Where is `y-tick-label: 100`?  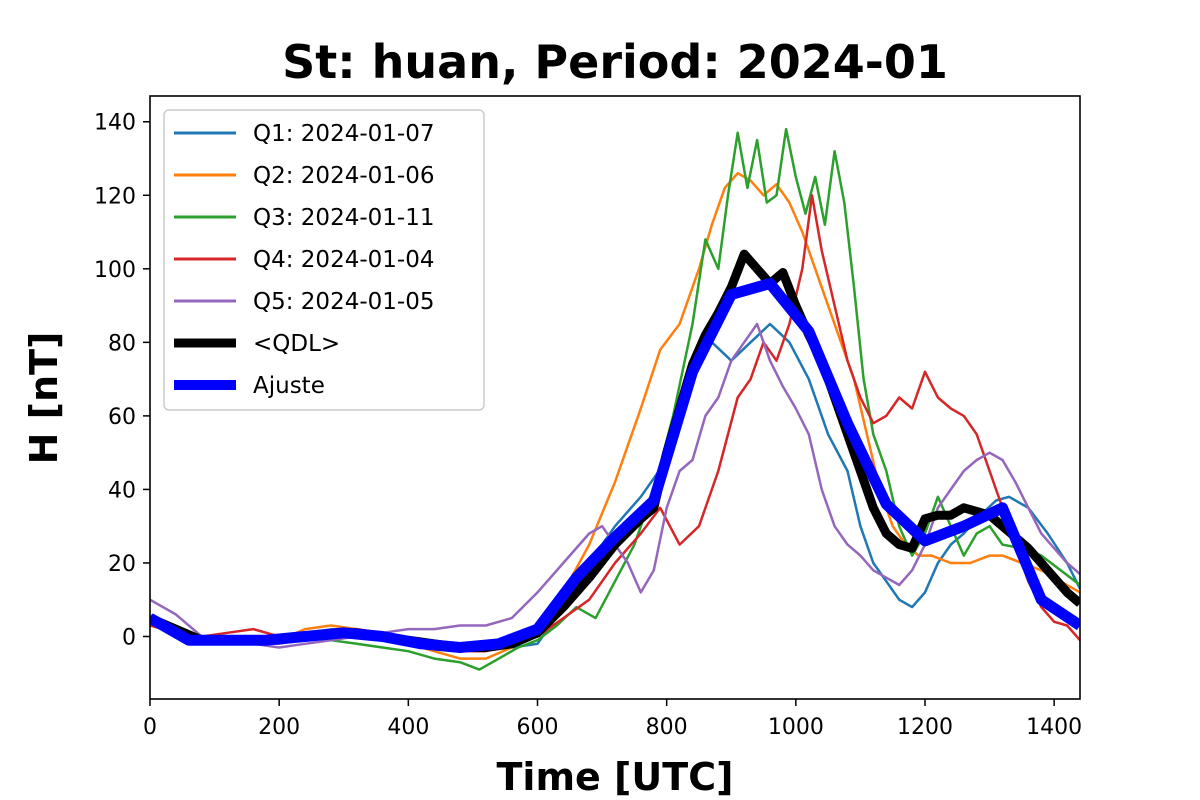
y-tick-label: 100 is located at coordinates (115, 270).